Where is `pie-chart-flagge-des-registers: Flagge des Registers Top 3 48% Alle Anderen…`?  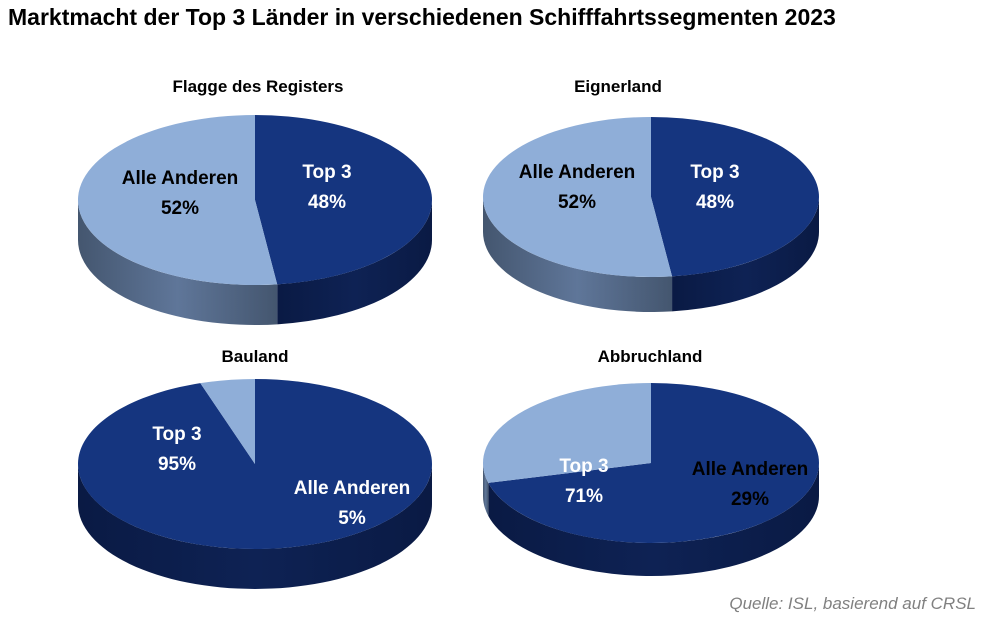 pie-chart-flagge-des-registers: Flagge des Registers Top 3 48% Alle Anderen… is located at coordinates (255, 201).